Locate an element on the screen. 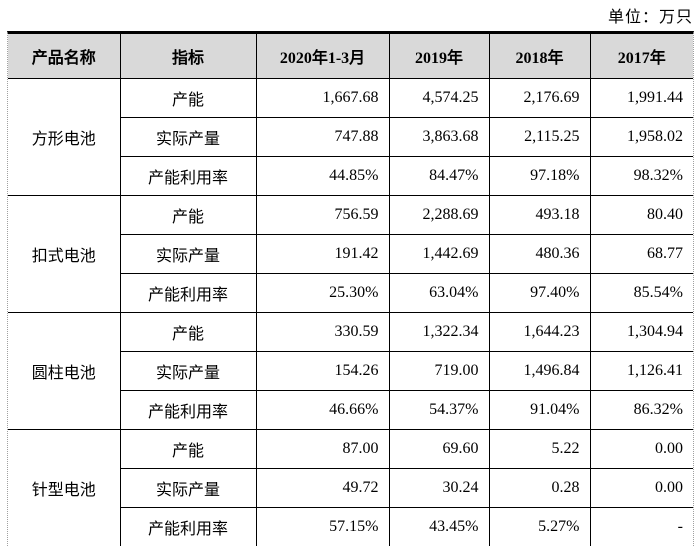  value-cell: 493.18 is located at coordinates (539, 215).